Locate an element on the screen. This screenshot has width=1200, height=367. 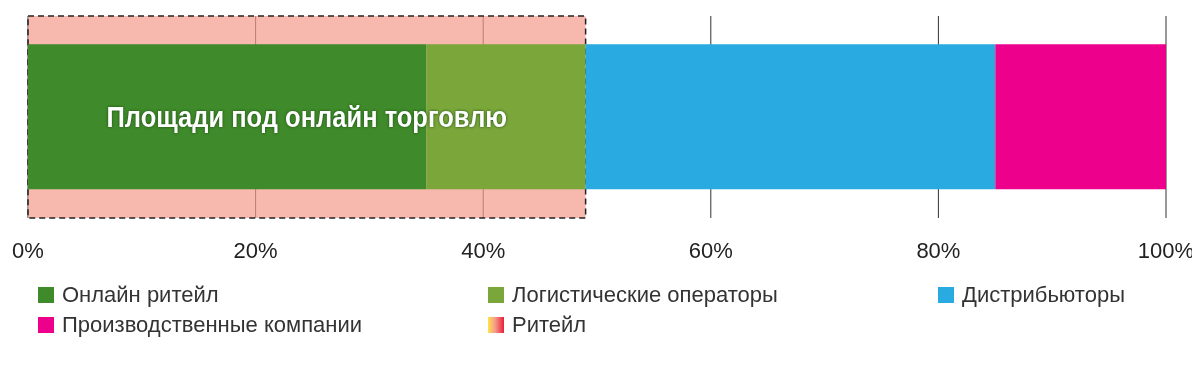
x-tick-label: 40% is located at coordinates (483, 250).